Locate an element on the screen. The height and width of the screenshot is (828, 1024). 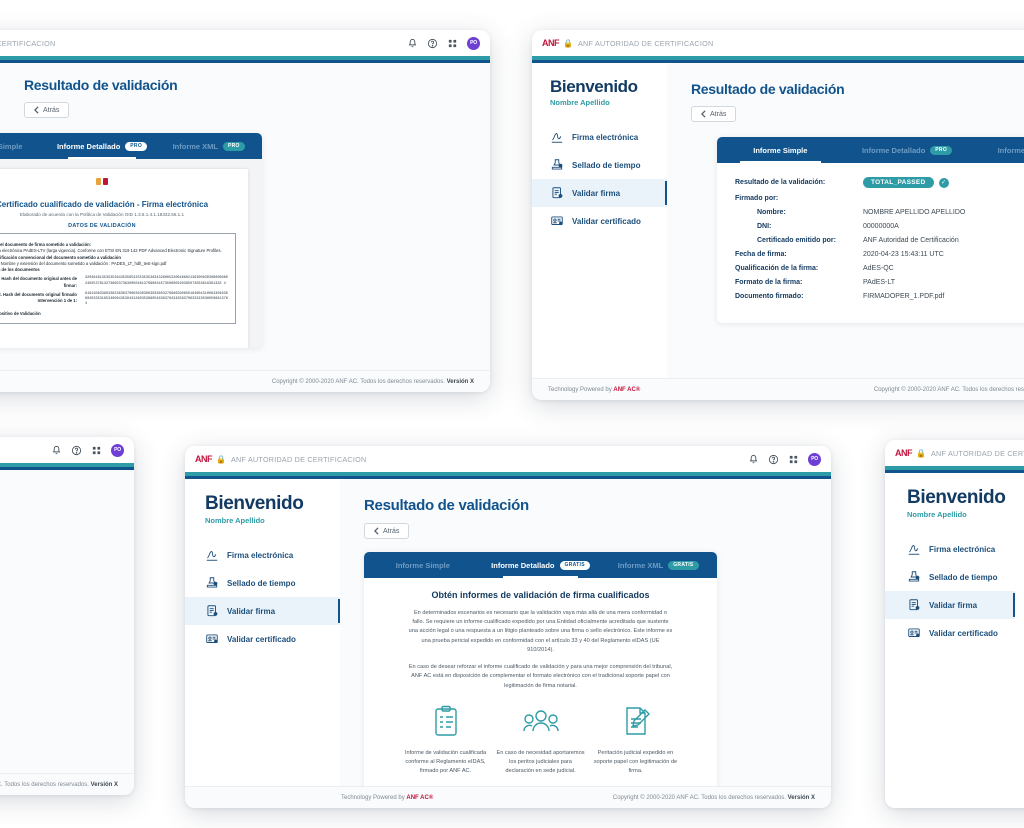
browser-chrome-bar: ANF 🔒 ANF AUTORIDAD DE CERTIFICACION is located at coordinates (954, 453).